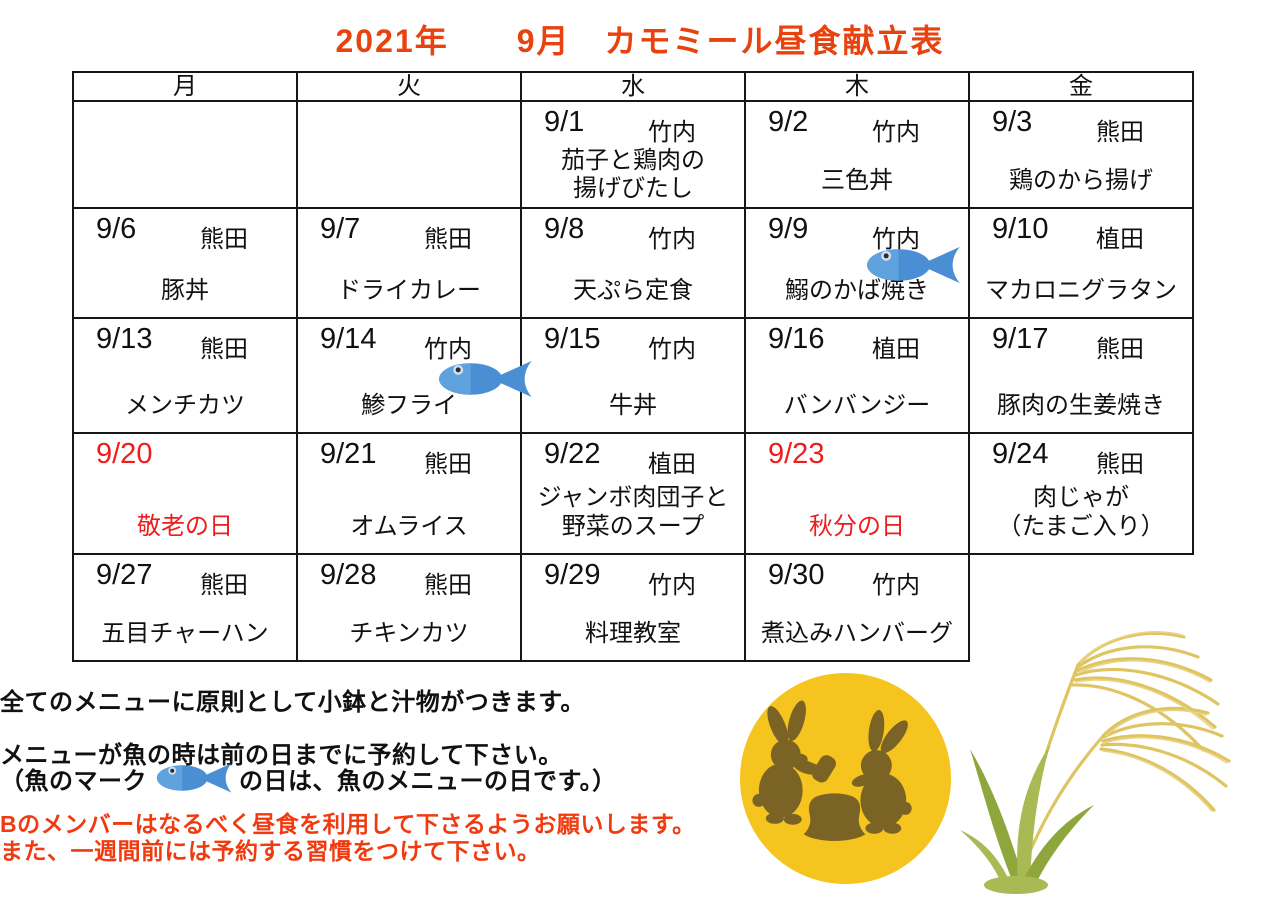 This screenshot has height=905, width=1280. What do you see at coordinates (292, 702) in the screenshot?
I see `note-side-dishes: 全てのメニューに原則として小鉢と汁物がつきます。` at bounding box center [292, 702].